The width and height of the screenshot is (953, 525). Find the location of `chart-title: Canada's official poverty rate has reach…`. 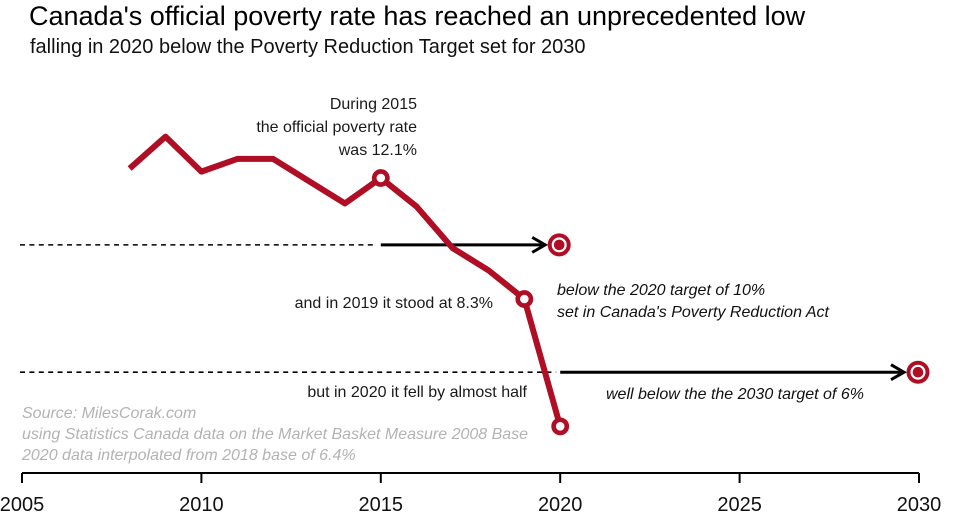

chart-title: Canada's official poverty rate has reach… is located at coordinates (417, 16).